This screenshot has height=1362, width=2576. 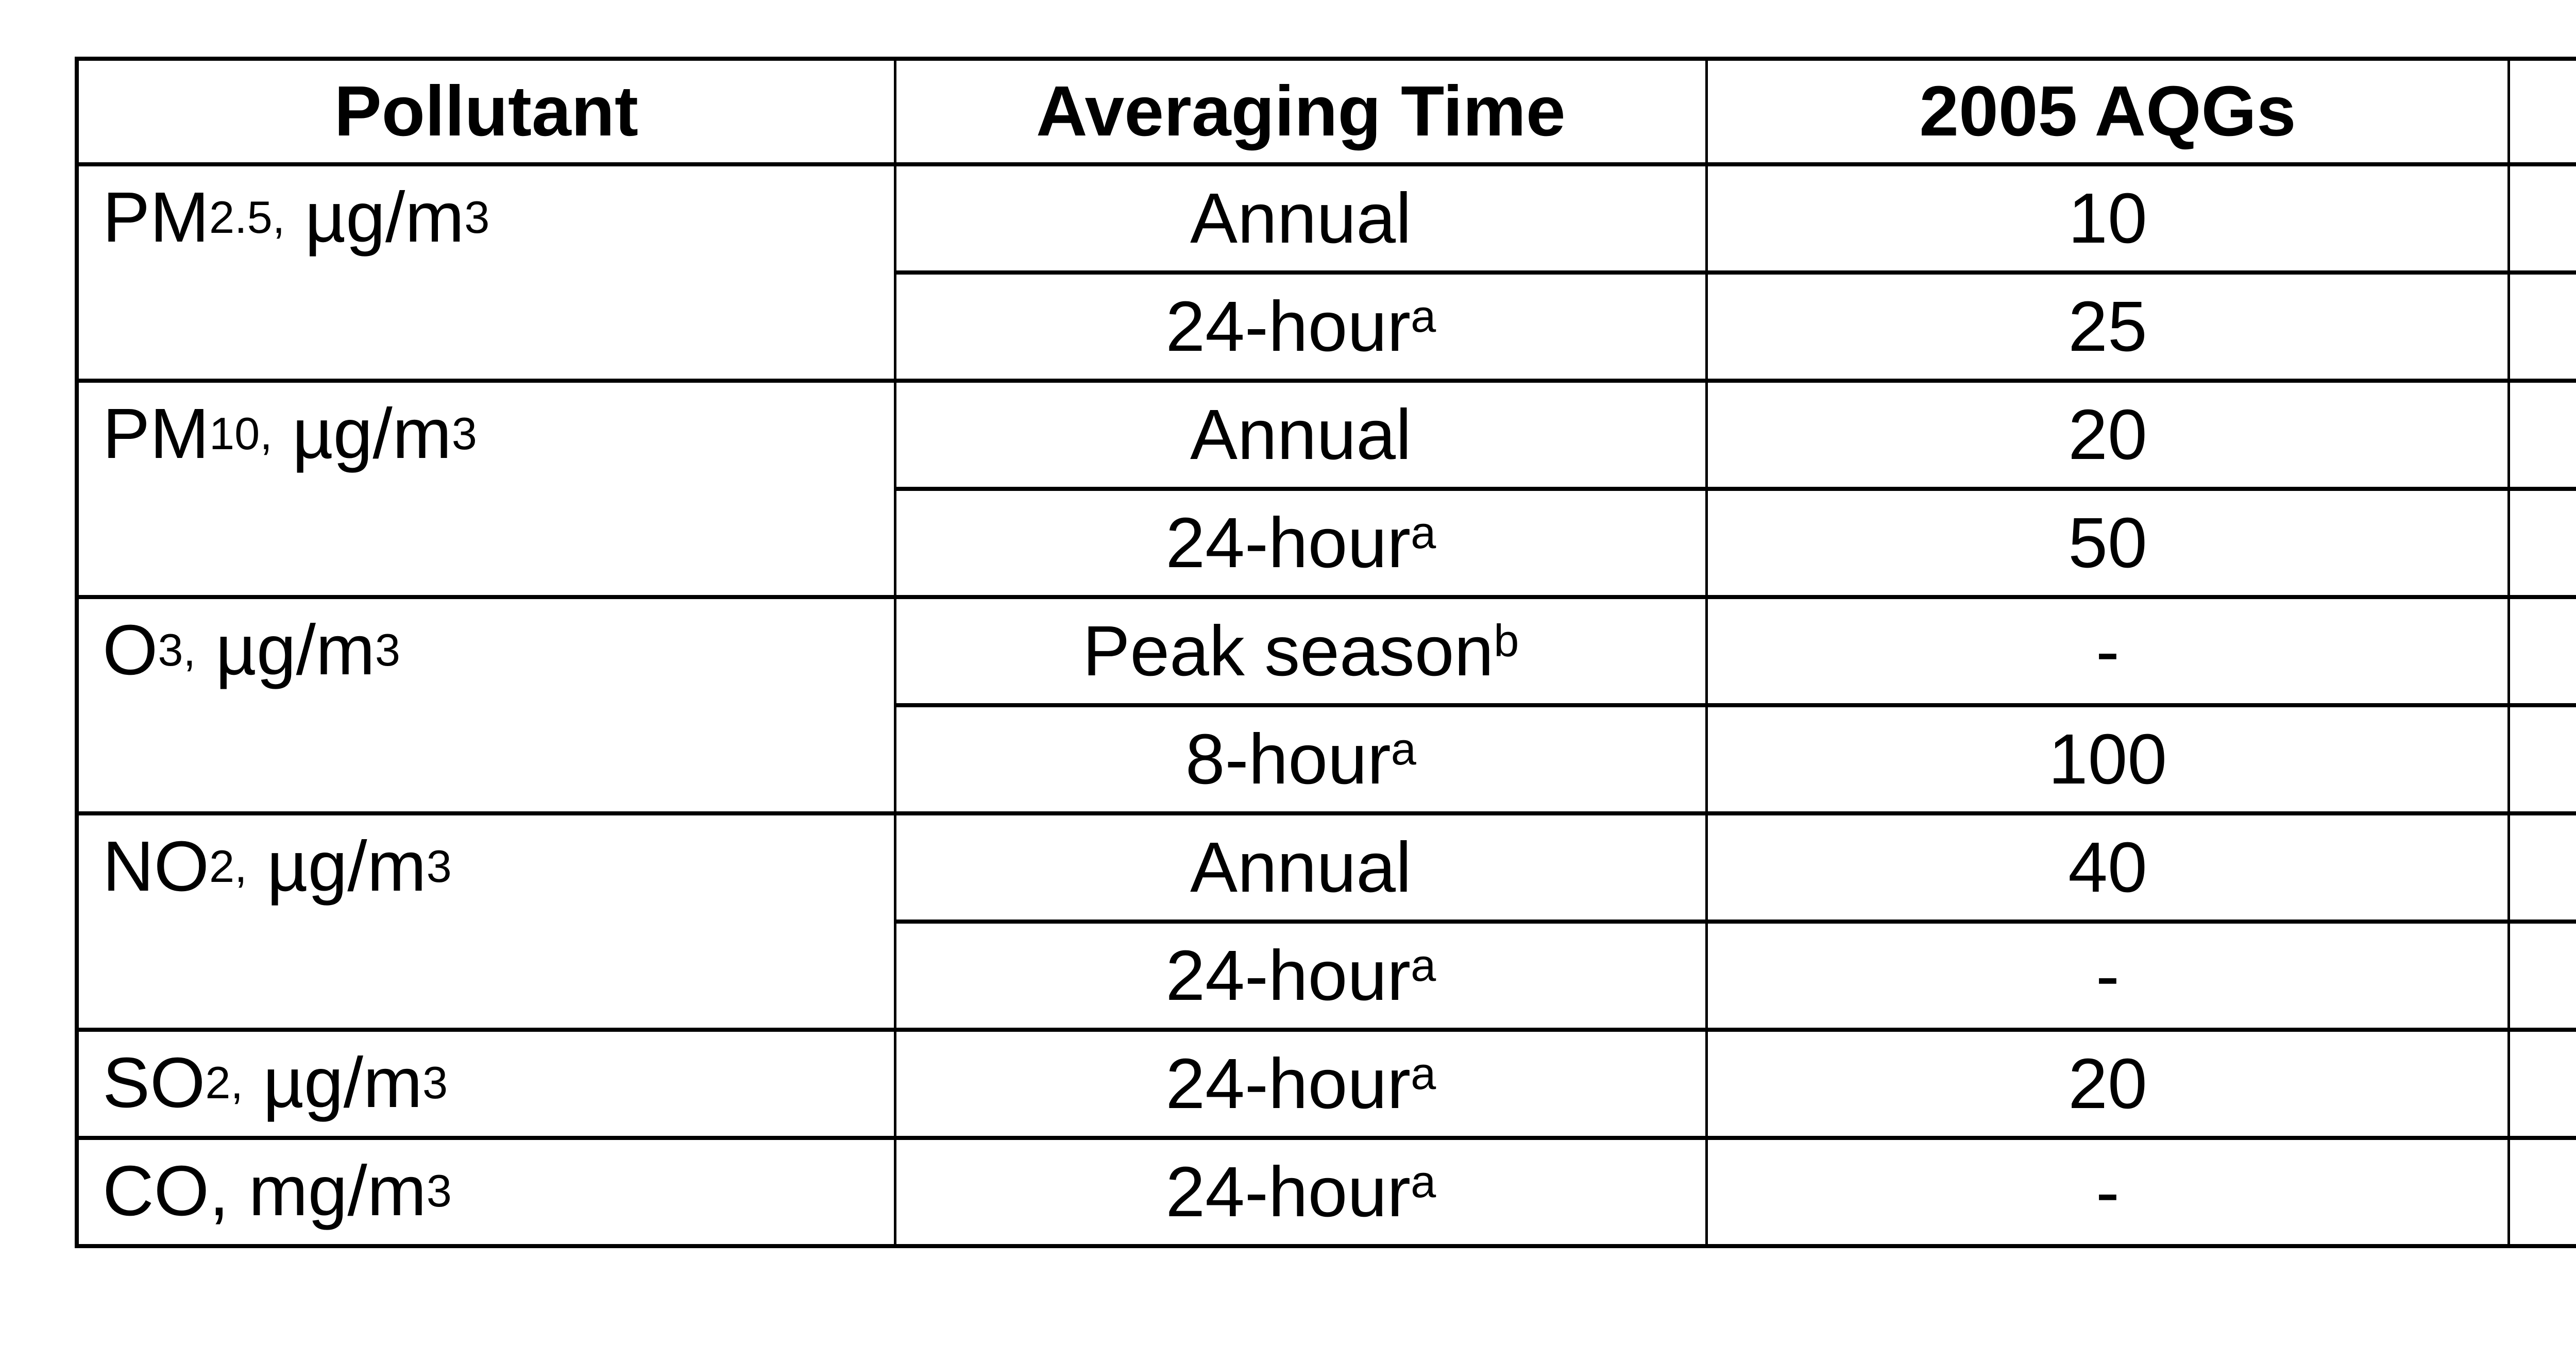 I want to click on averaging-time-cell: 8-houra, so click(x=1300, y=759).